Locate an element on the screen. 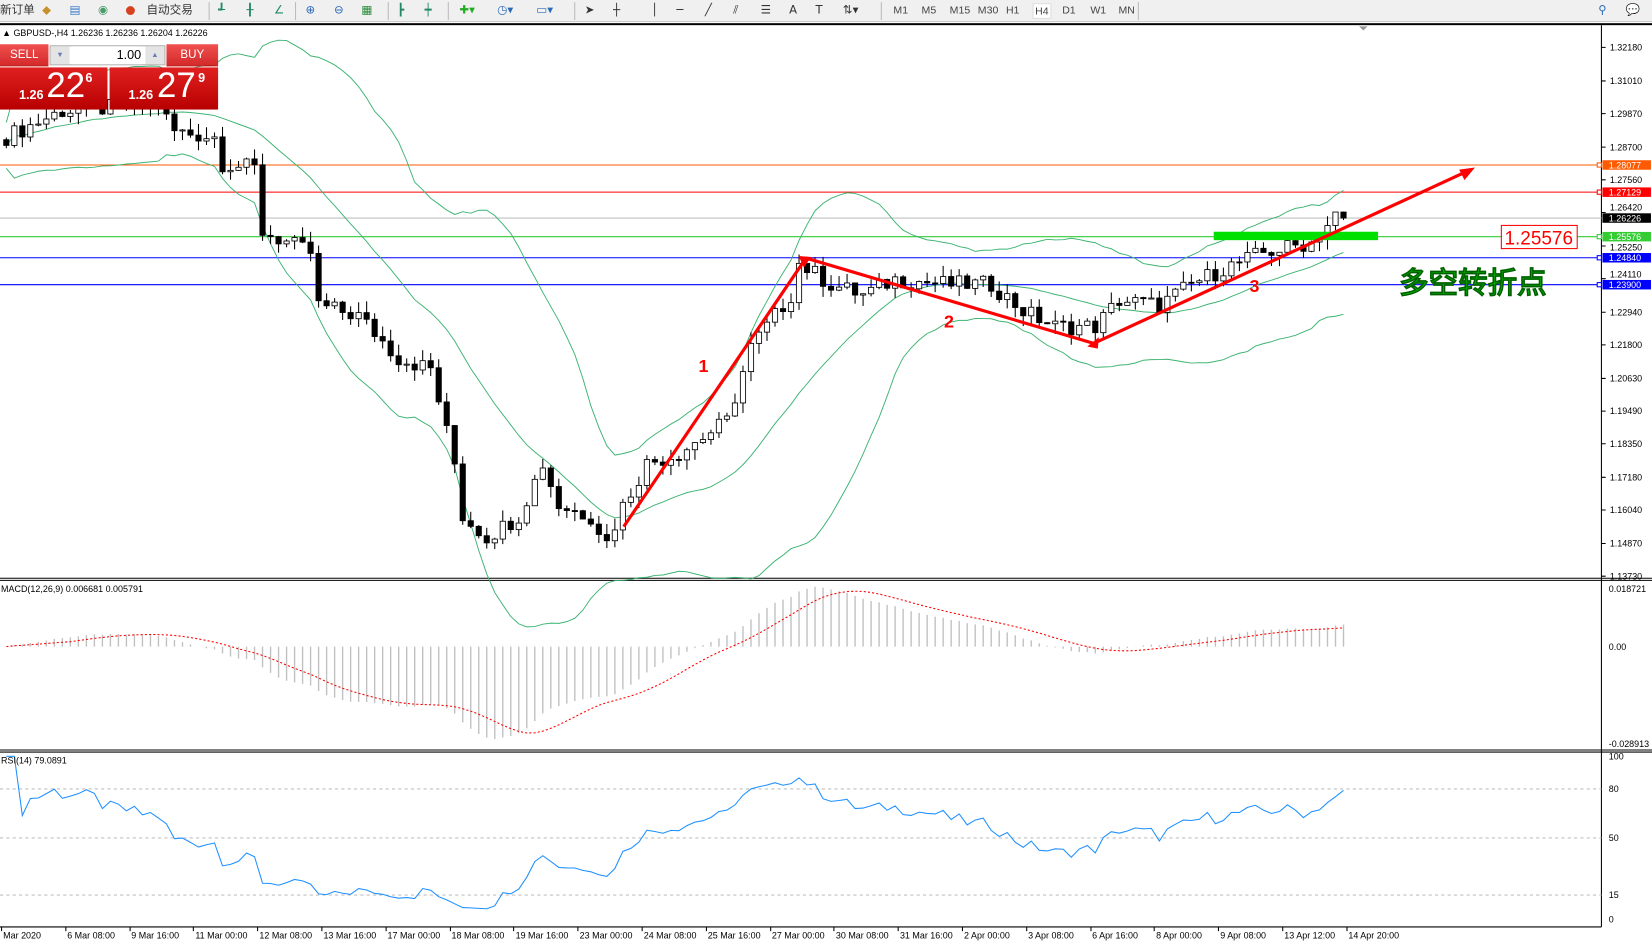  lot-increase-button: ▲ is located at coordinates (155, 55).